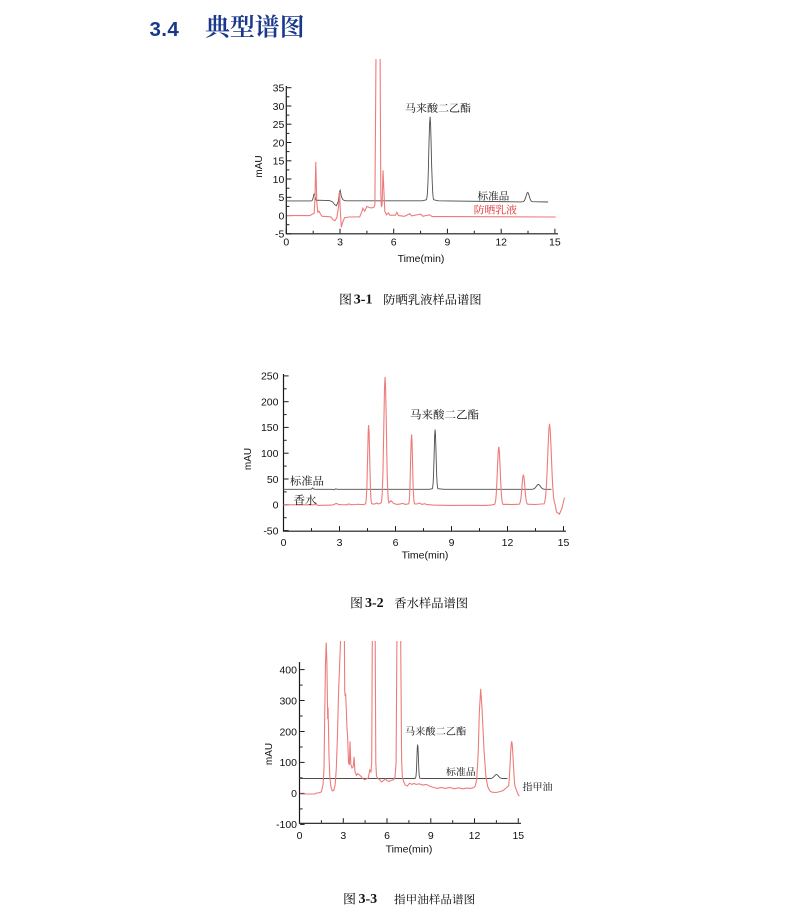  I want to click on svg-text: 10, so click(279, 180).